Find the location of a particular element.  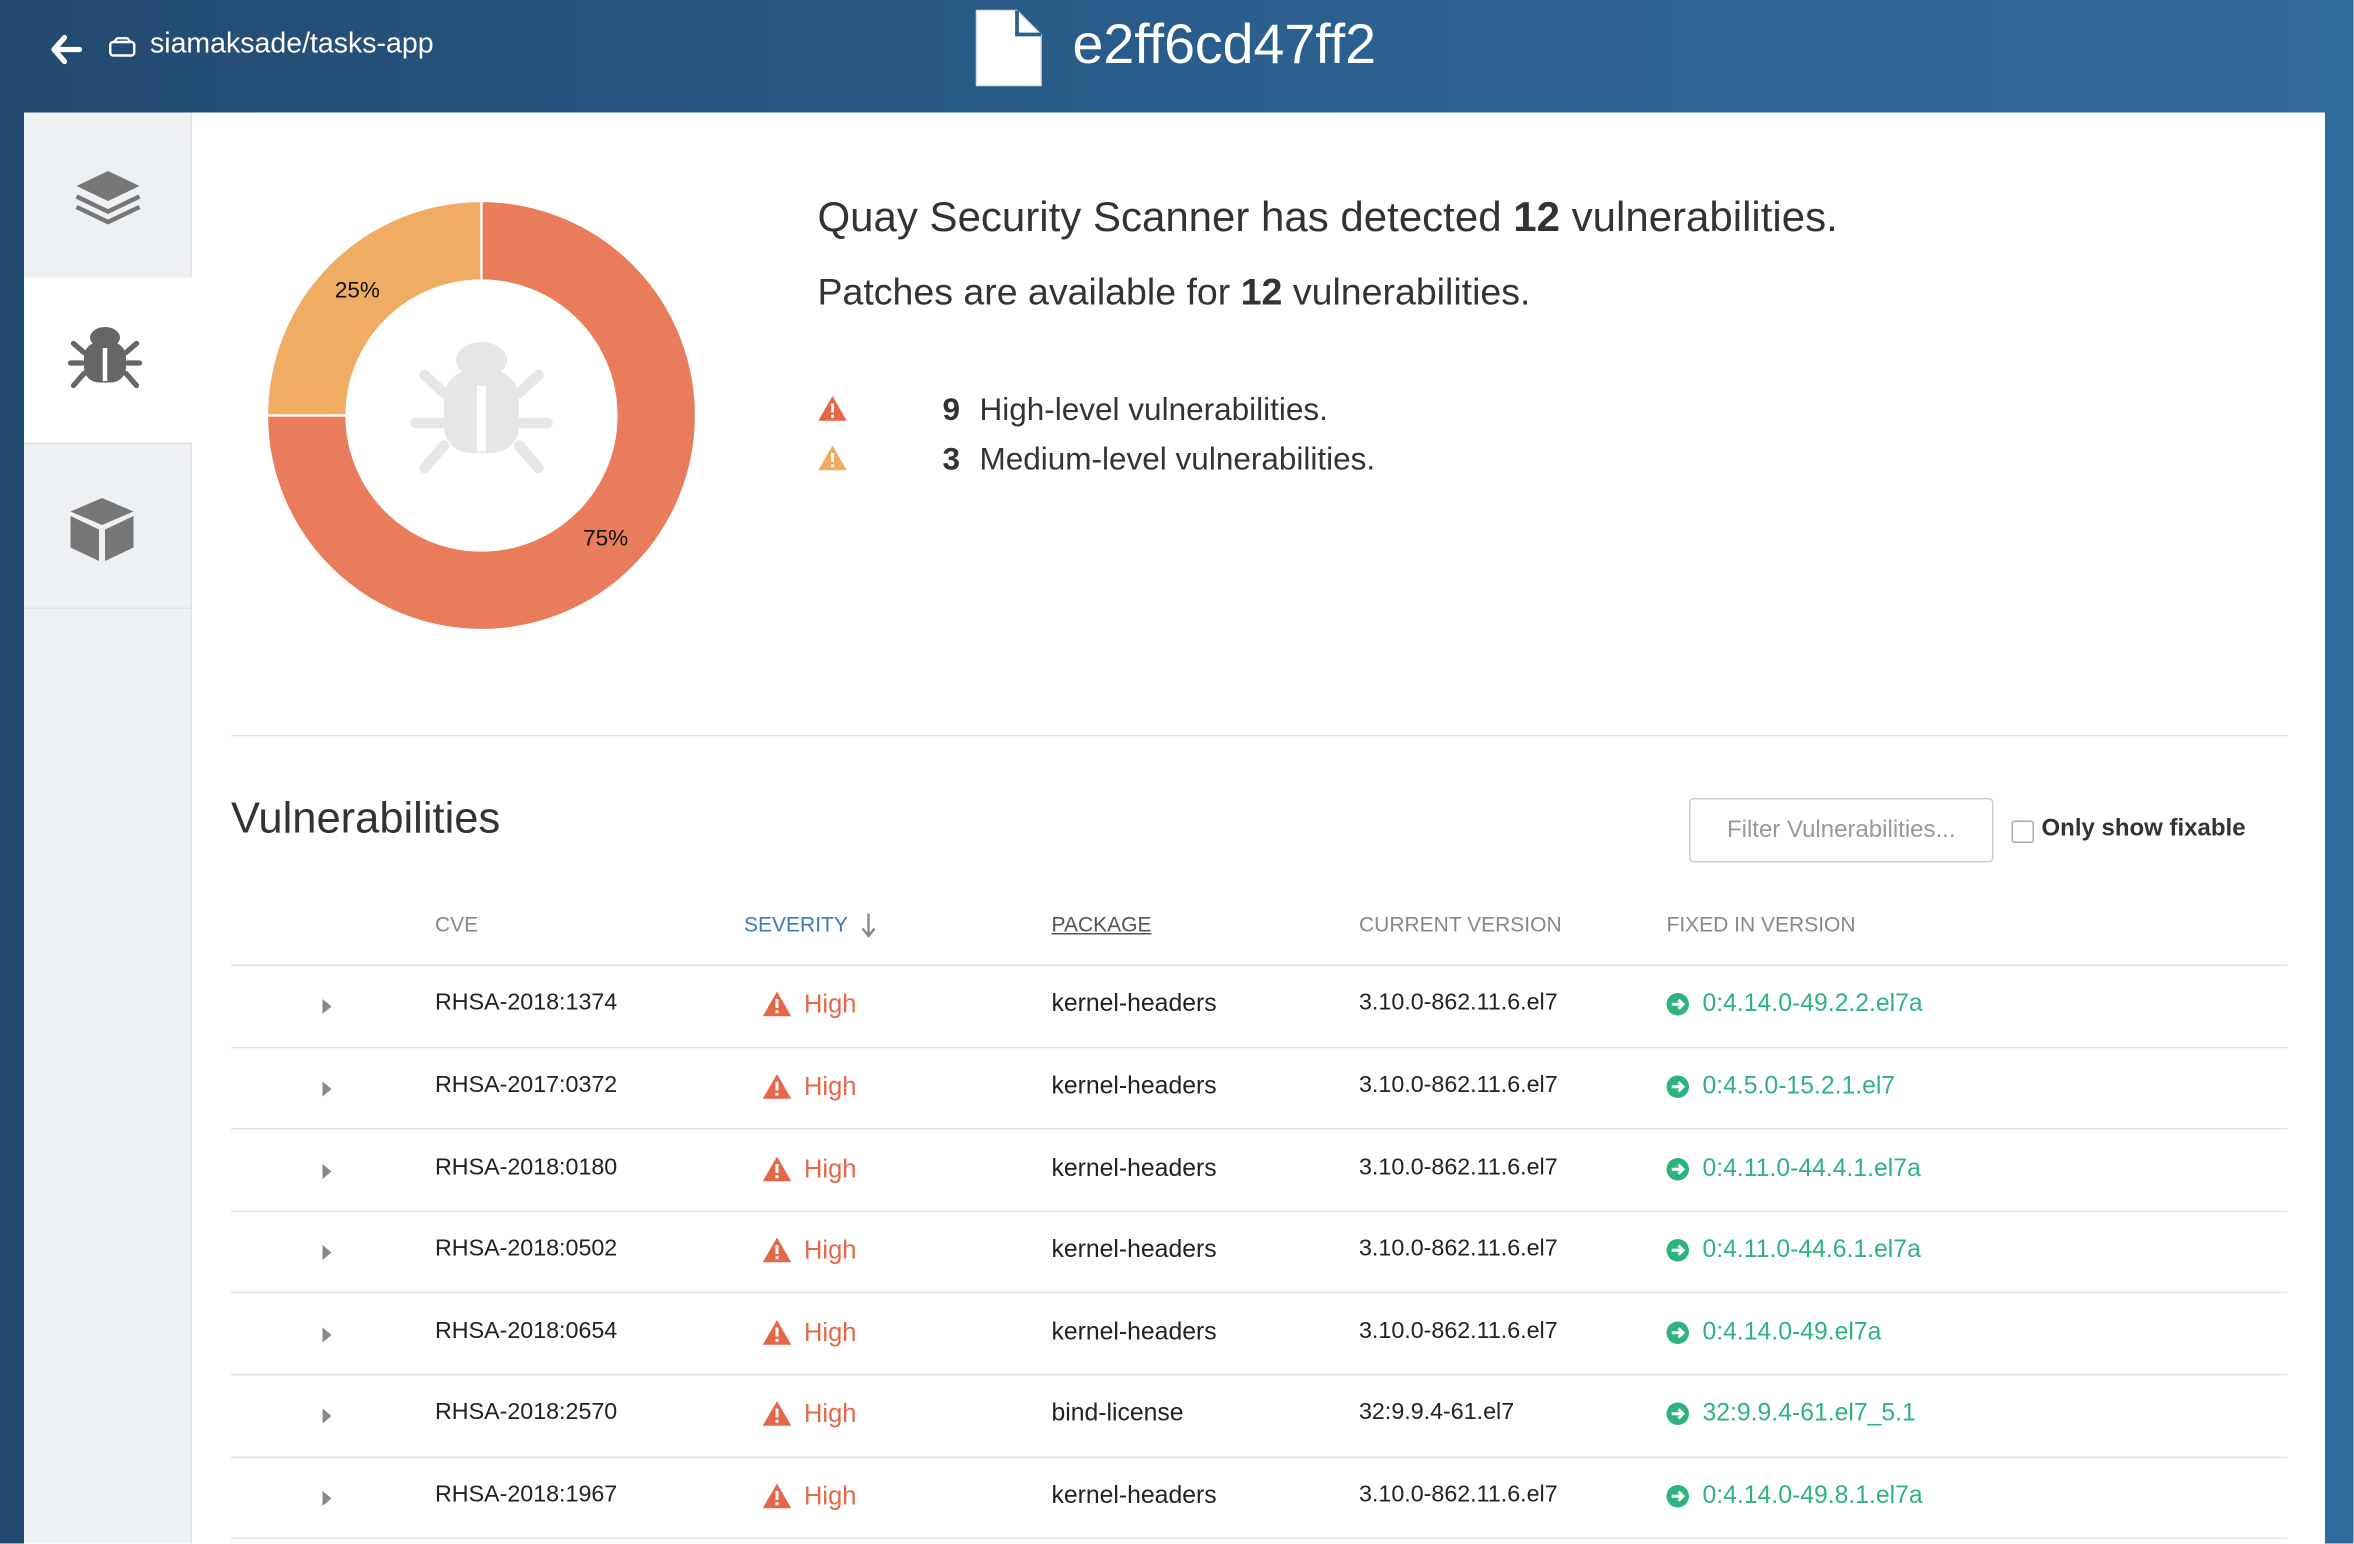

level-count: 9 is located at coordinates (951, 410).